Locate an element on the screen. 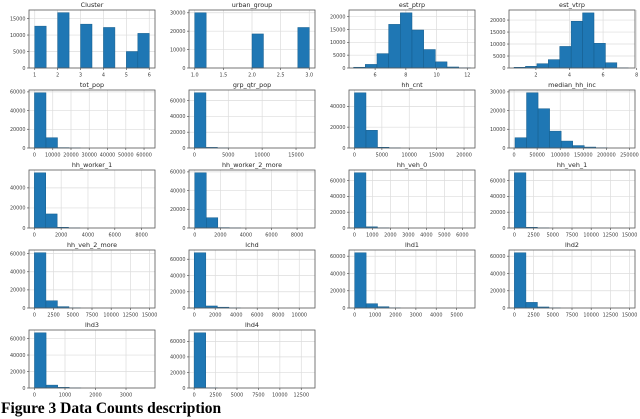  x-tick-label: 40000 is located at coordinates (108, 156).